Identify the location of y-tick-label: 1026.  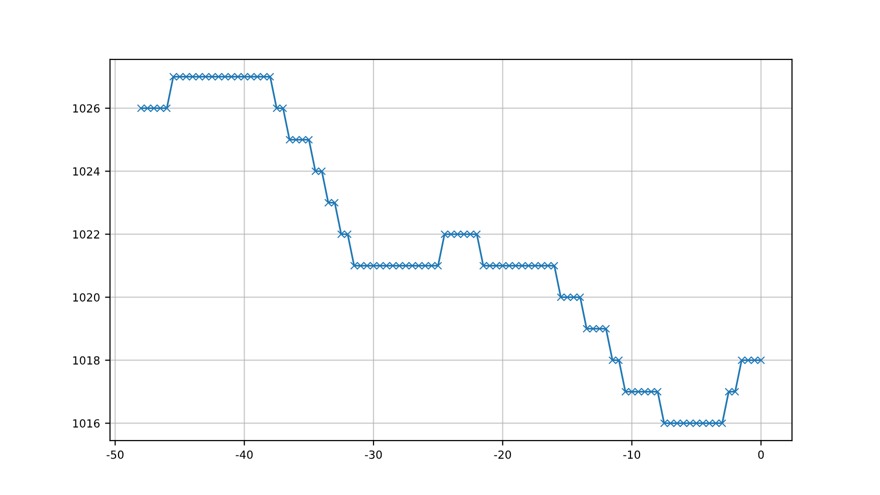
(86, 108).